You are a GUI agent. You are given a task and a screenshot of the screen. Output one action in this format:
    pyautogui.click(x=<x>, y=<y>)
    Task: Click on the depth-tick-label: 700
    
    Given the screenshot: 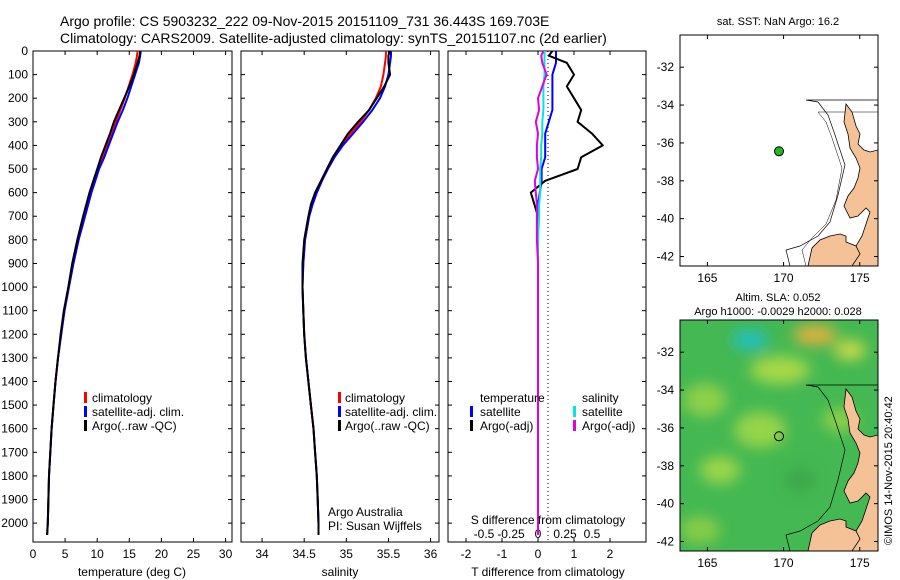 What is the action you would take?
    pyautogui.click(x=18, y=216)
    